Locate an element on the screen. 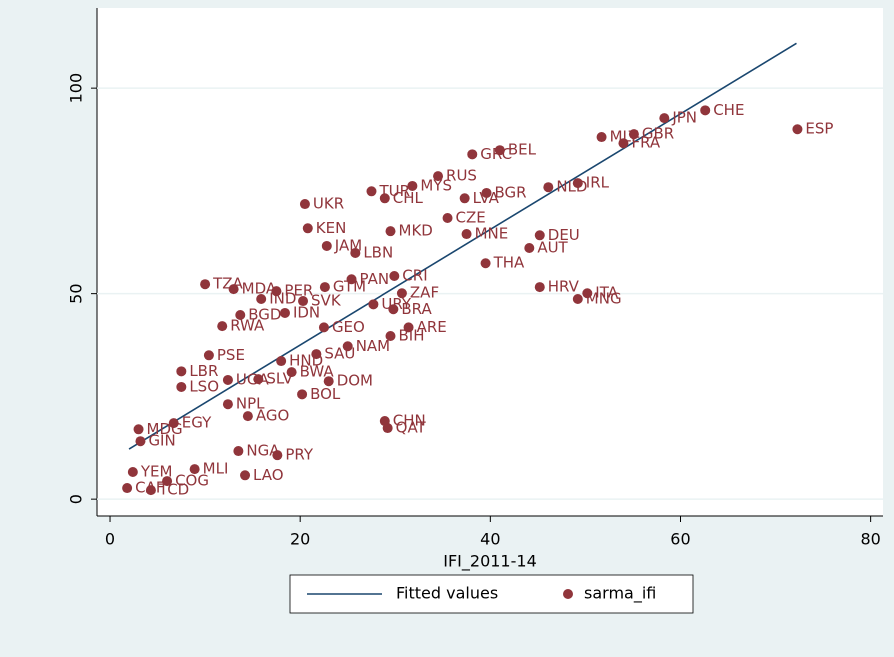 The image size is (894, 657). point-label: BEL is located at coordinates (522, 150).